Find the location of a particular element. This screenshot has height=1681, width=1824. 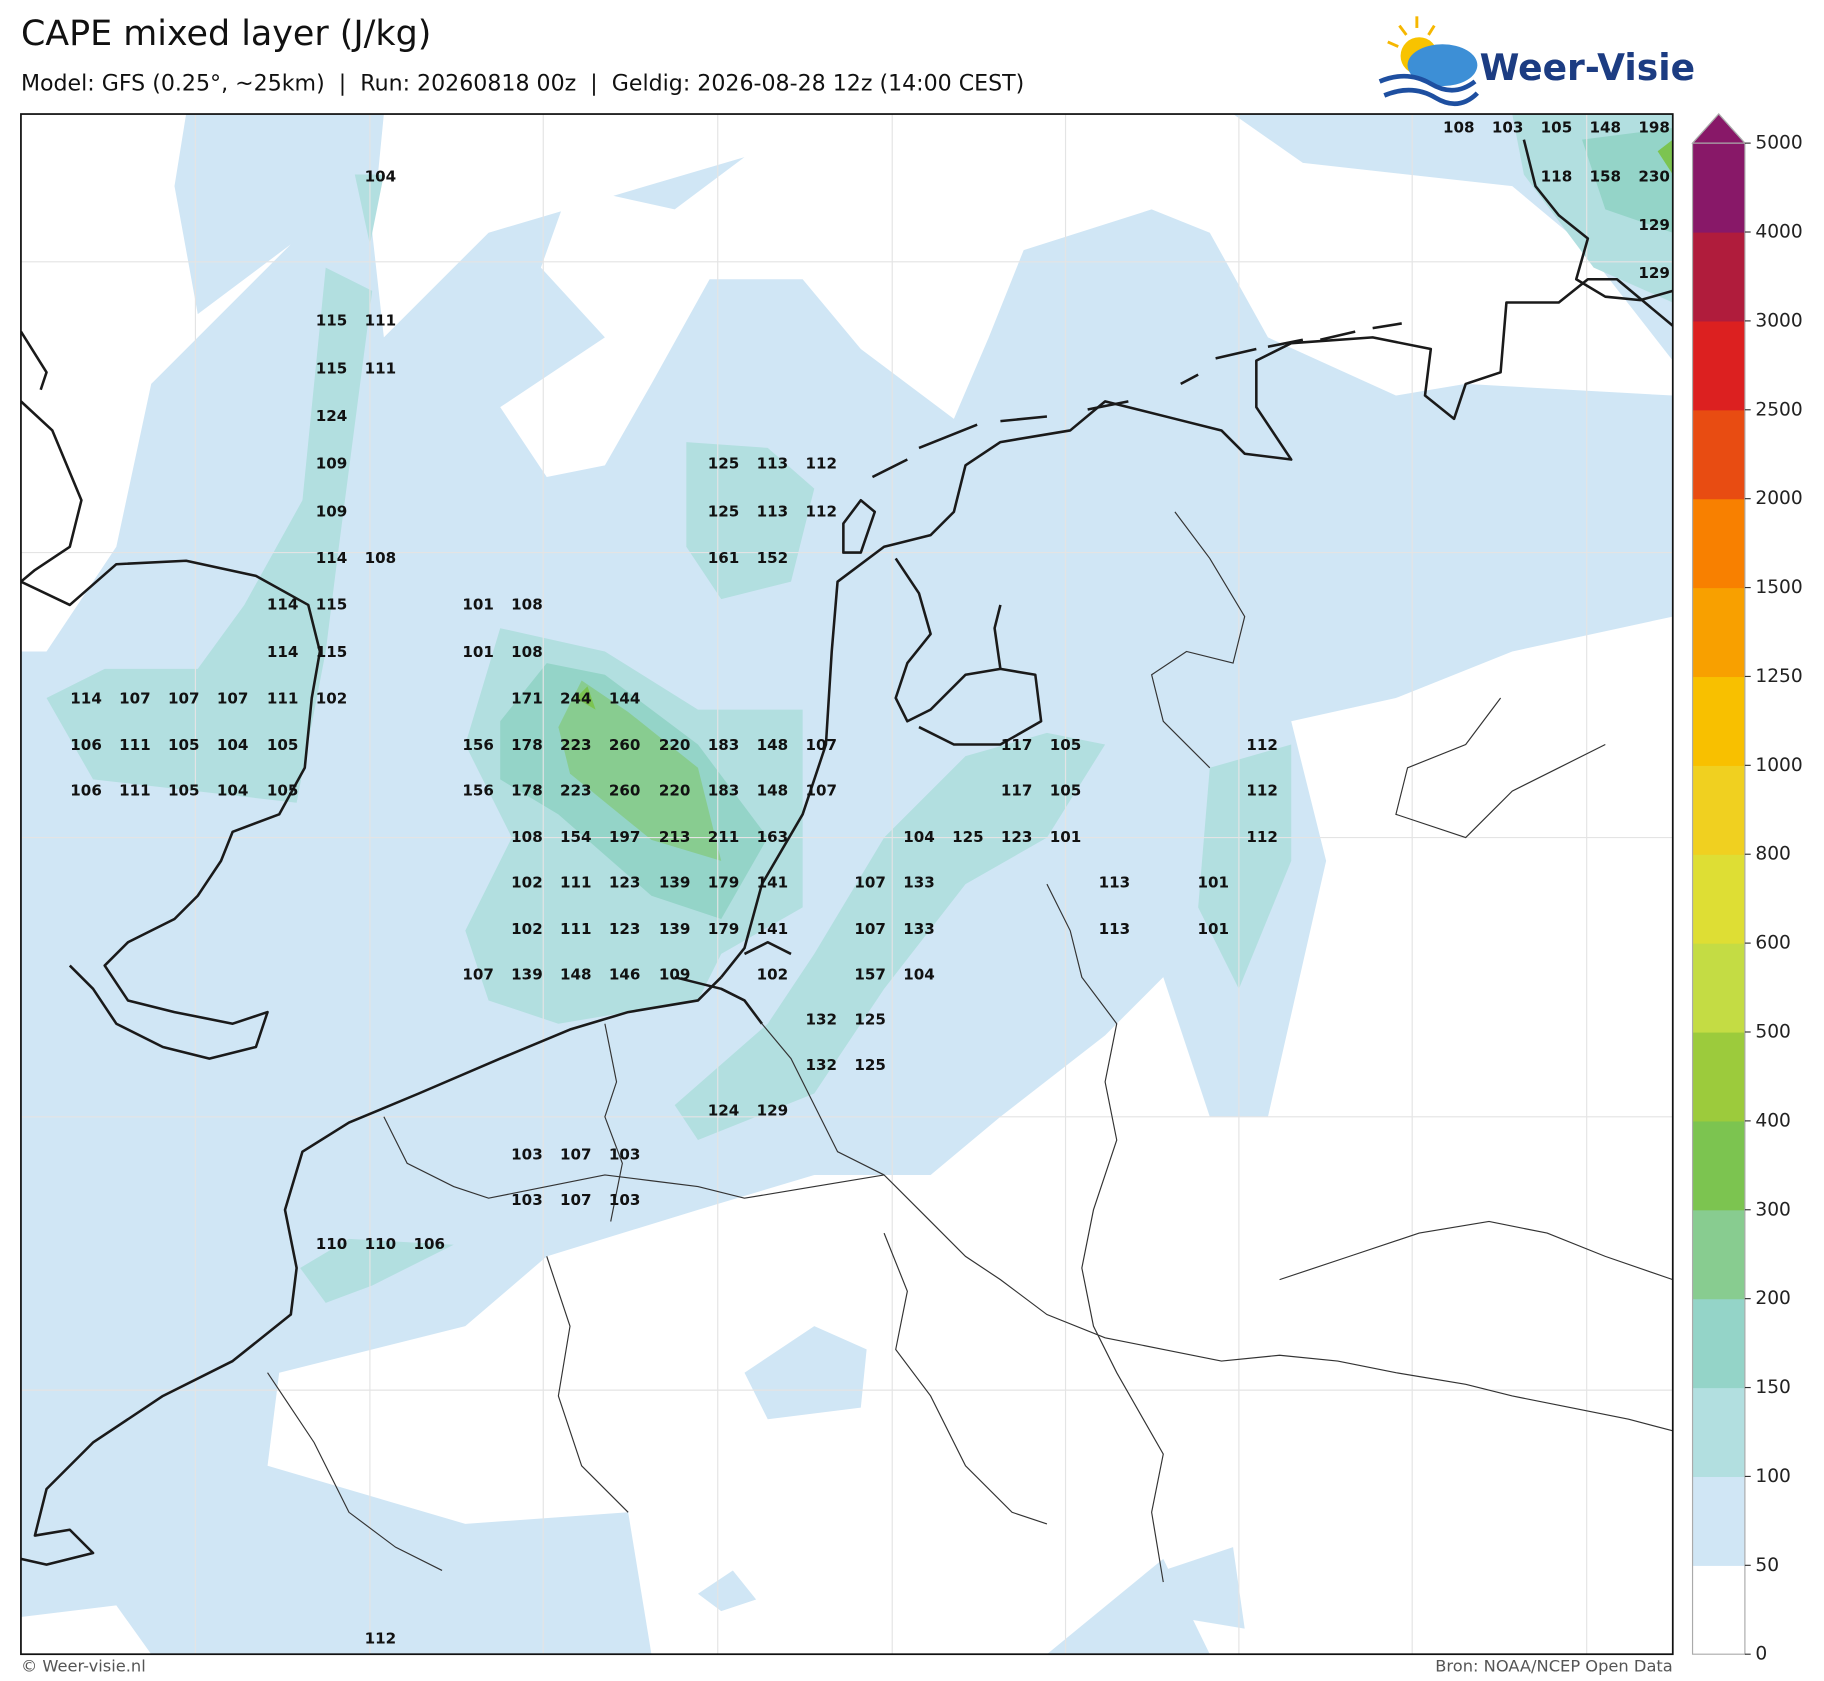

cape-value-label: 223 is located at coordinates (576, 745).